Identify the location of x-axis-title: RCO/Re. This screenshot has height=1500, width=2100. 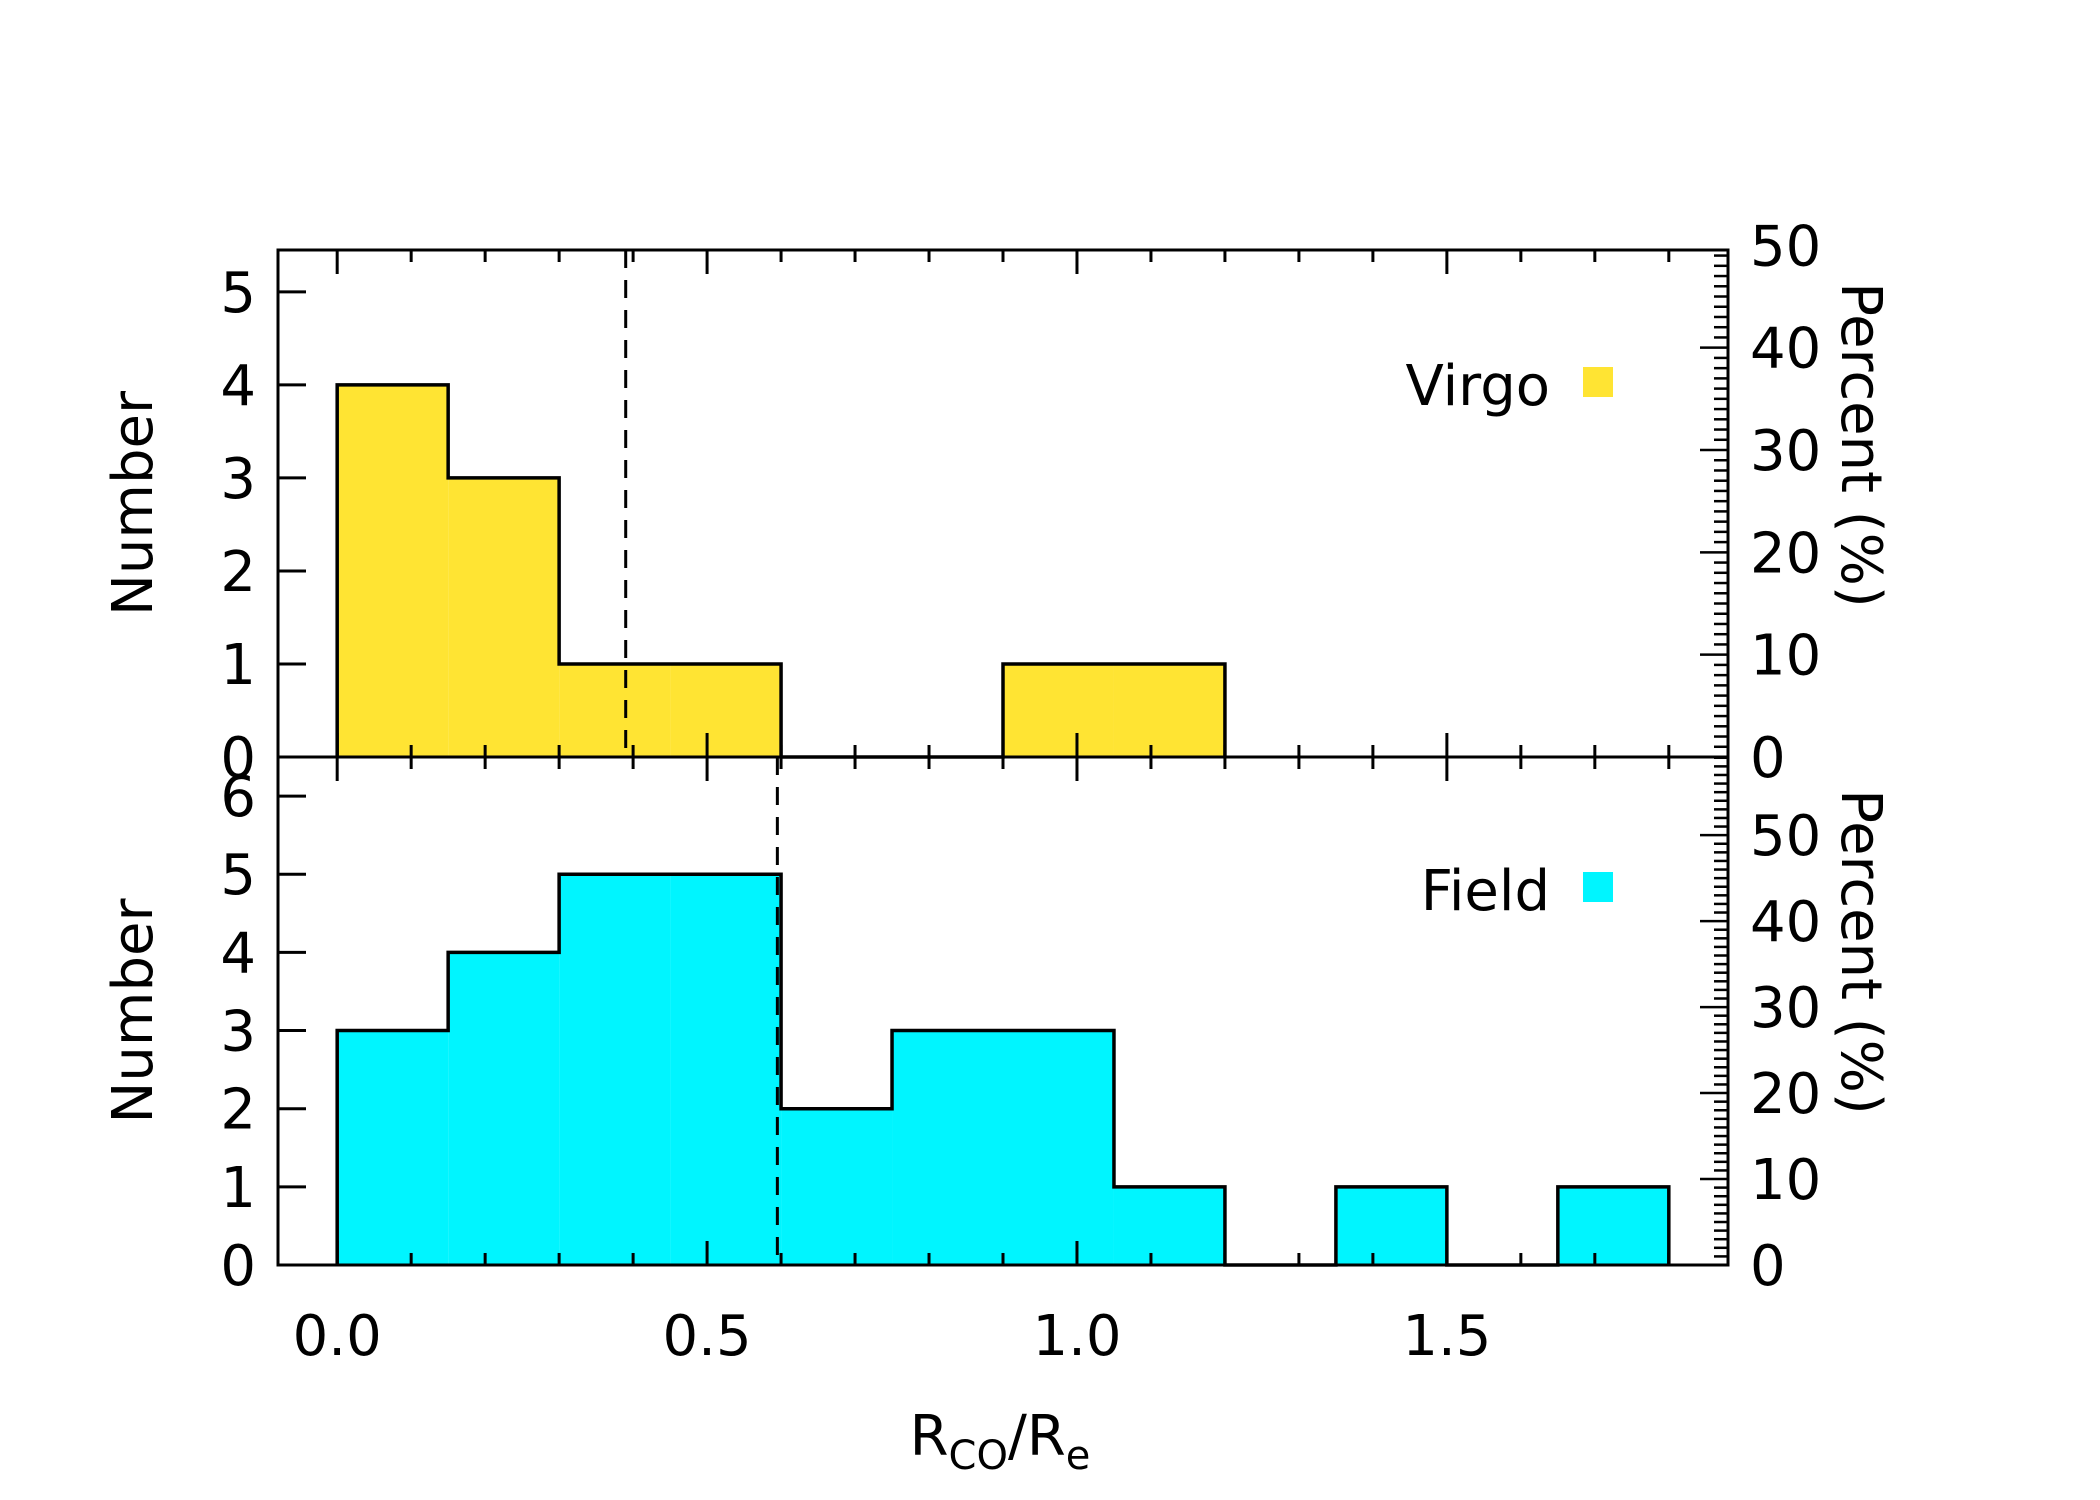
(1000, 1441).